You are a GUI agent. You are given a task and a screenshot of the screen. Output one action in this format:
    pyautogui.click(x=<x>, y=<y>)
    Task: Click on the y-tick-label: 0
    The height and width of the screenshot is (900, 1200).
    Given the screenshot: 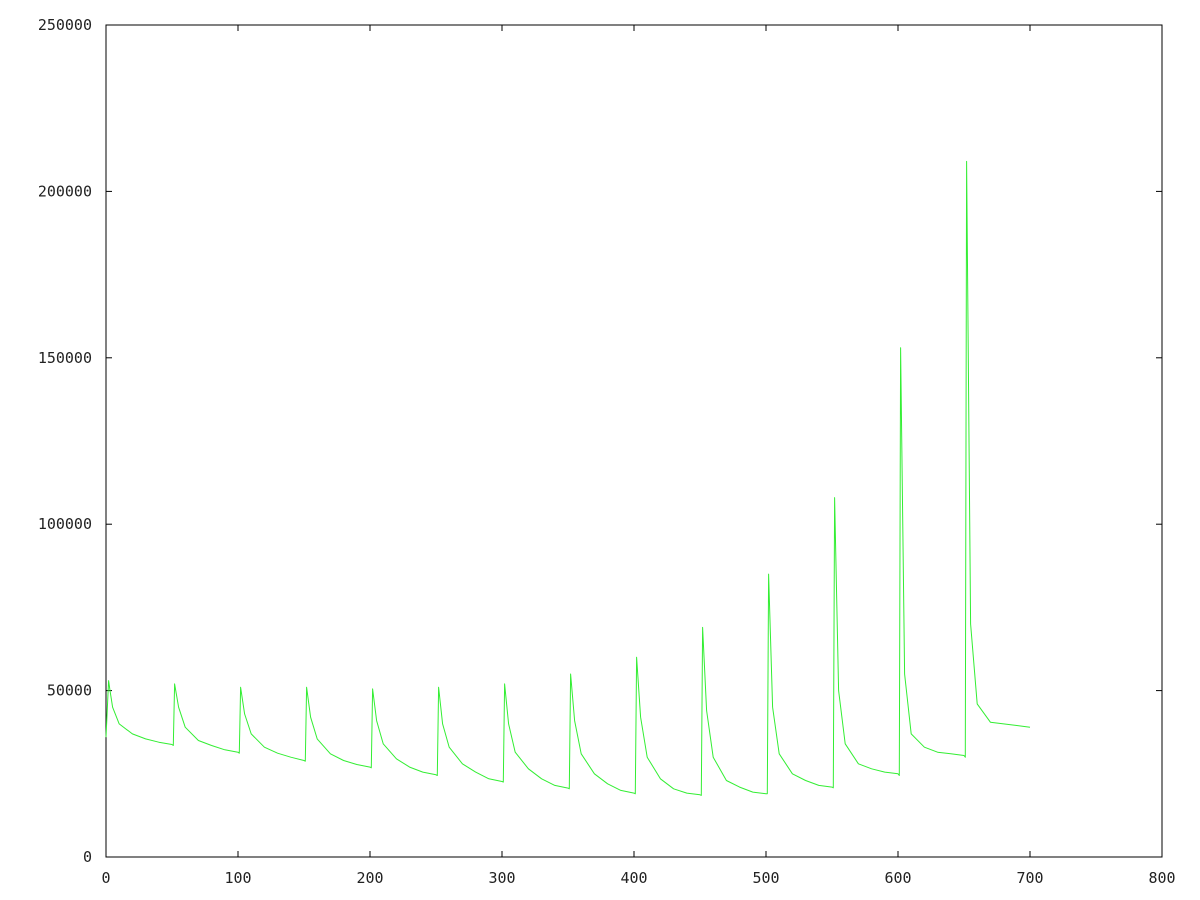 What is the action you would take?
    pyautogui.click(x=87, y=857)
    